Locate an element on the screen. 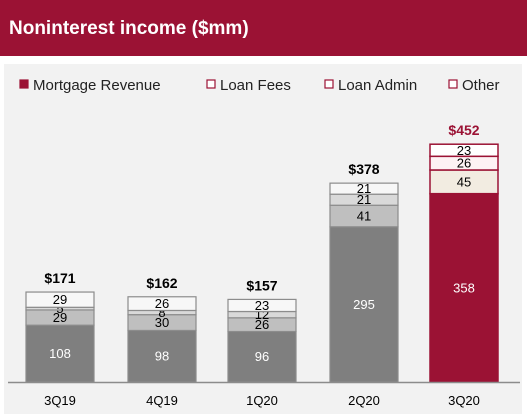 This screenshot has width=527, height=418. total-label-4q19: $162 is located at coordinates (161, 283).